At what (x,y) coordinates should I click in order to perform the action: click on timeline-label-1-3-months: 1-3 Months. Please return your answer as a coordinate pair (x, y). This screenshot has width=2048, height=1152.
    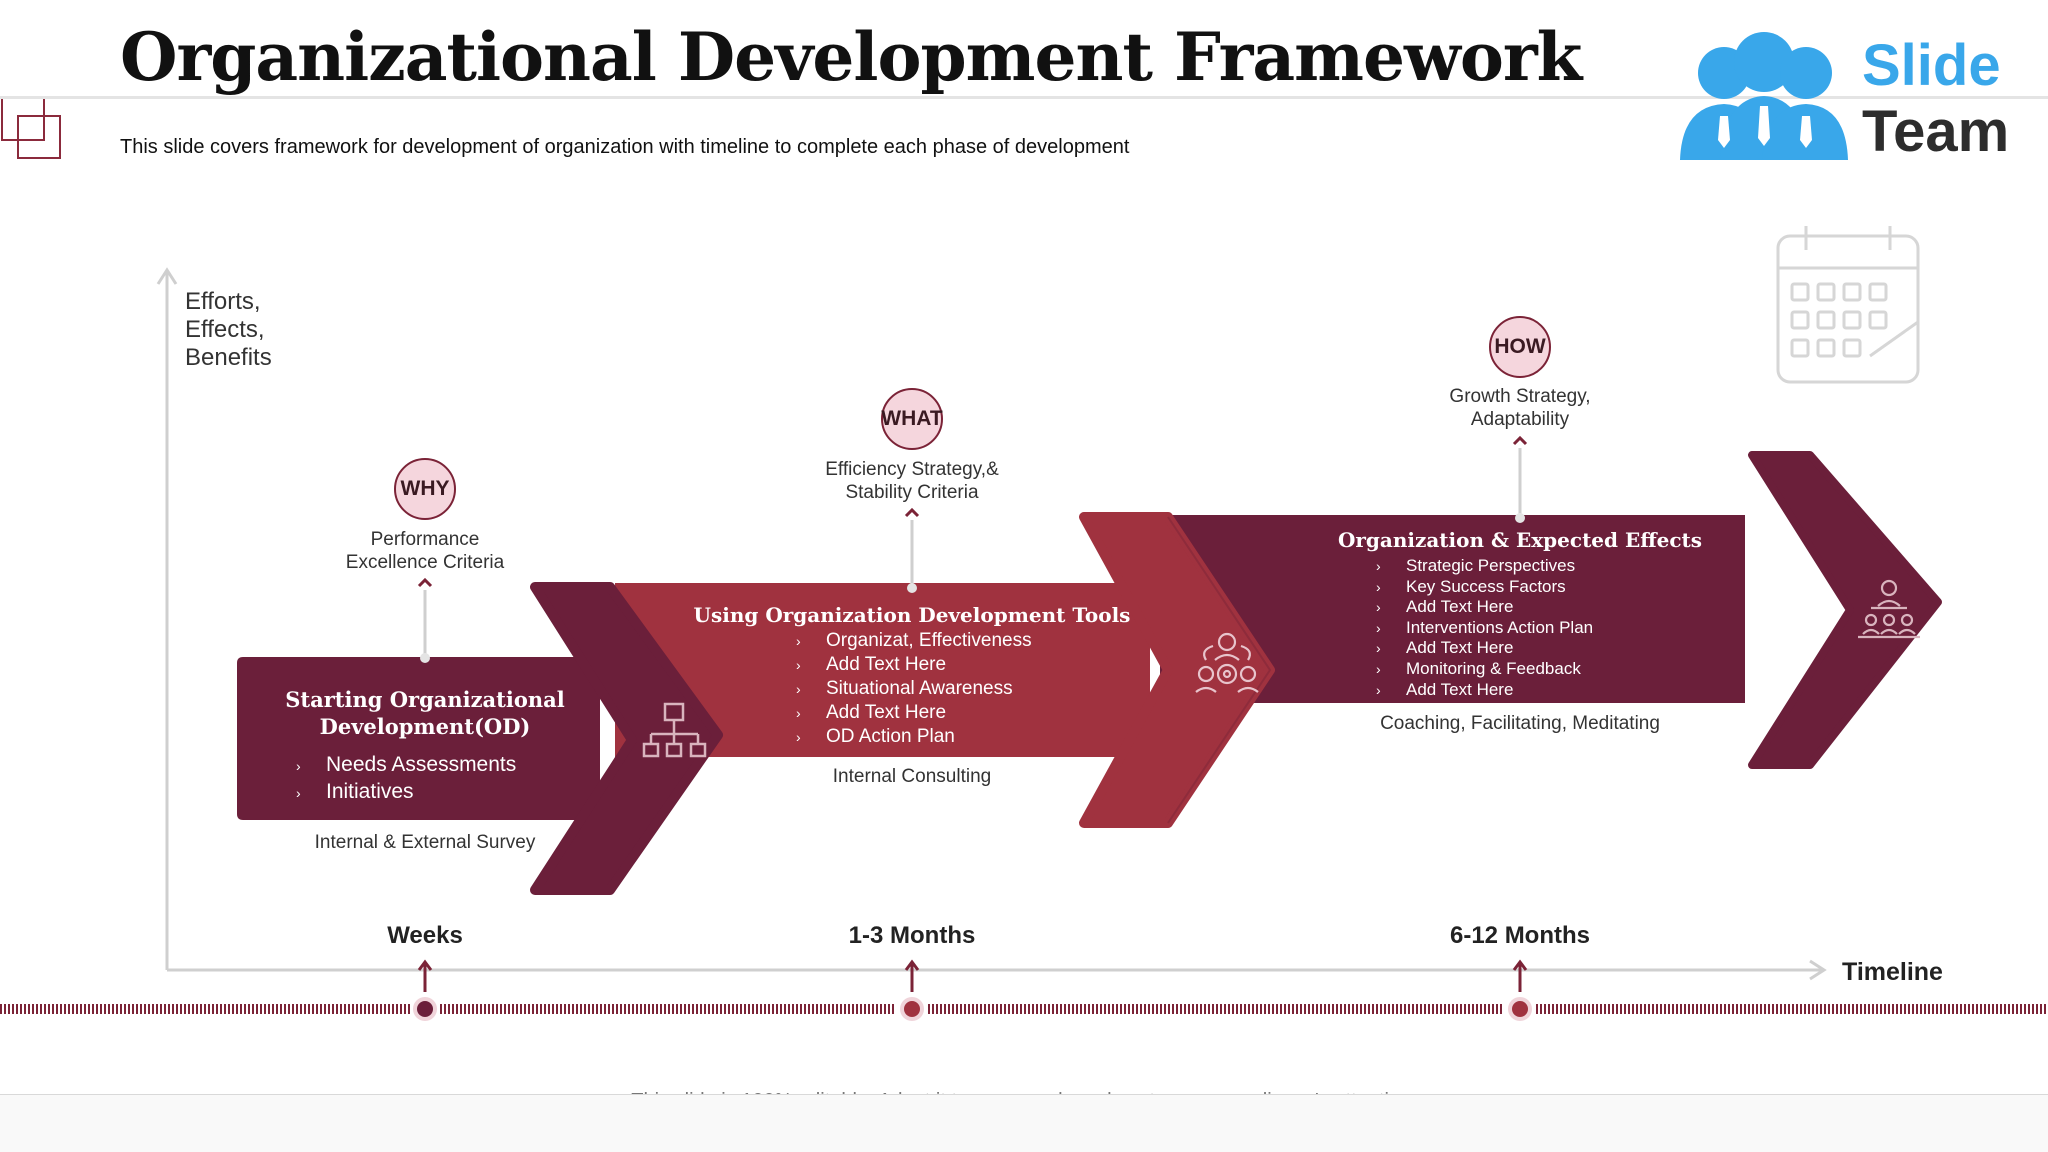
    Looking at the image, I should click on (912, 935).